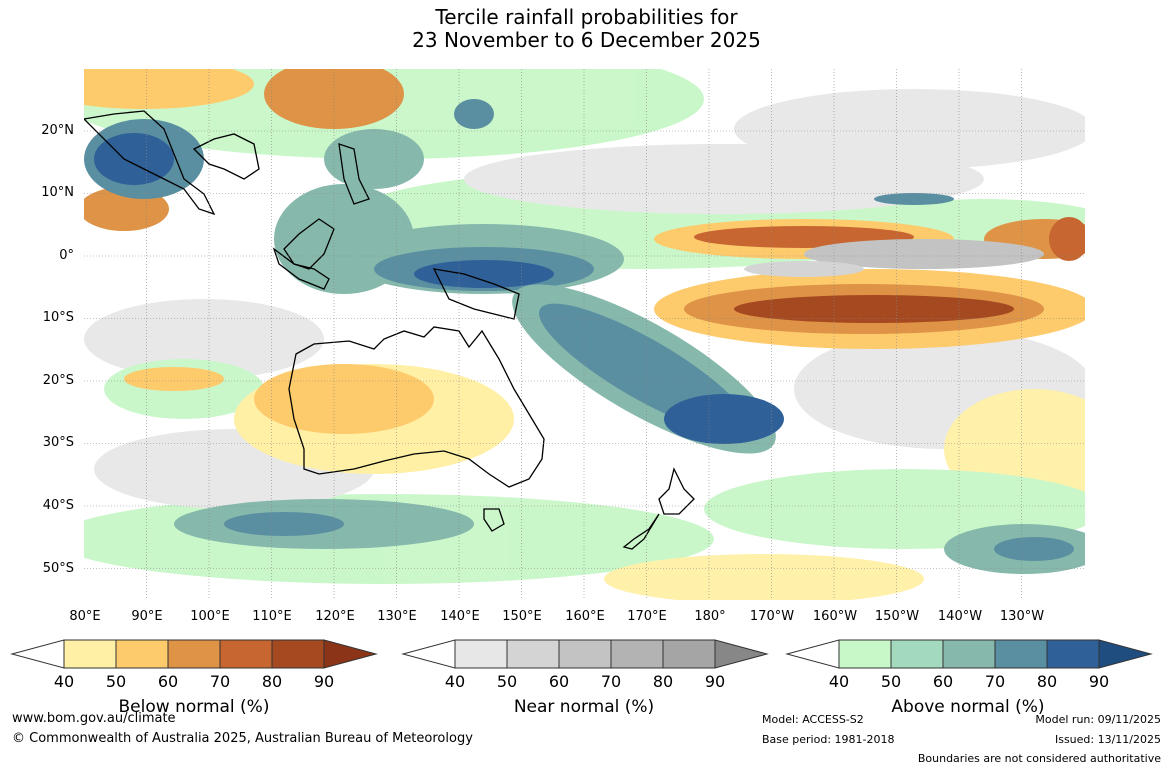 The width and height of the screenshot is (1173, 770). I want to click on above-normal-label: Above normal (%), so click(968, 707).